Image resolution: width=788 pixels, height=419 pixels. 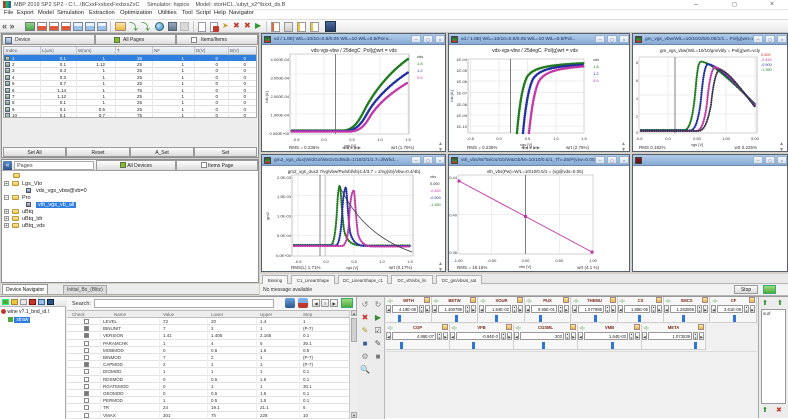 I want to click on svg-text: RMS(L) 1.71%, so click(x=306, y=267).